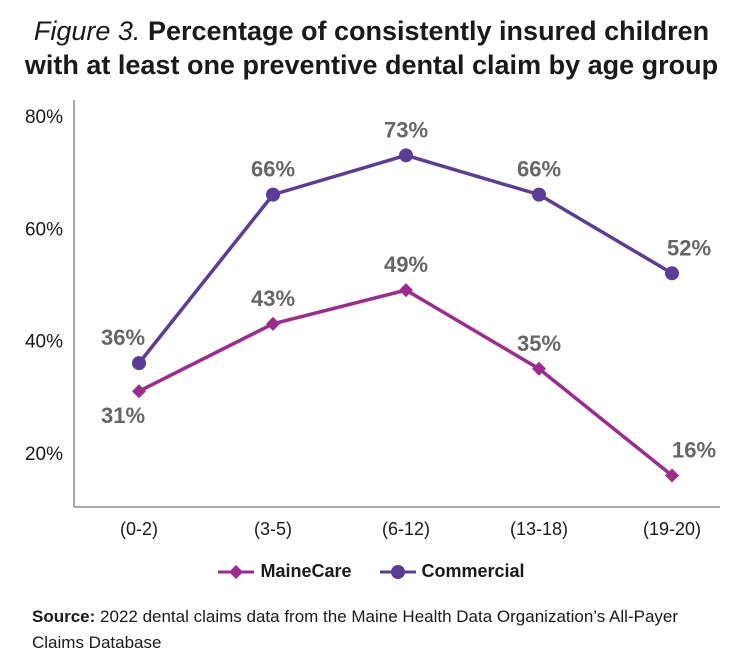 The image size is (743, 668). I want to click on legend-item-mainecare: MaineCare, so click(285, 571).